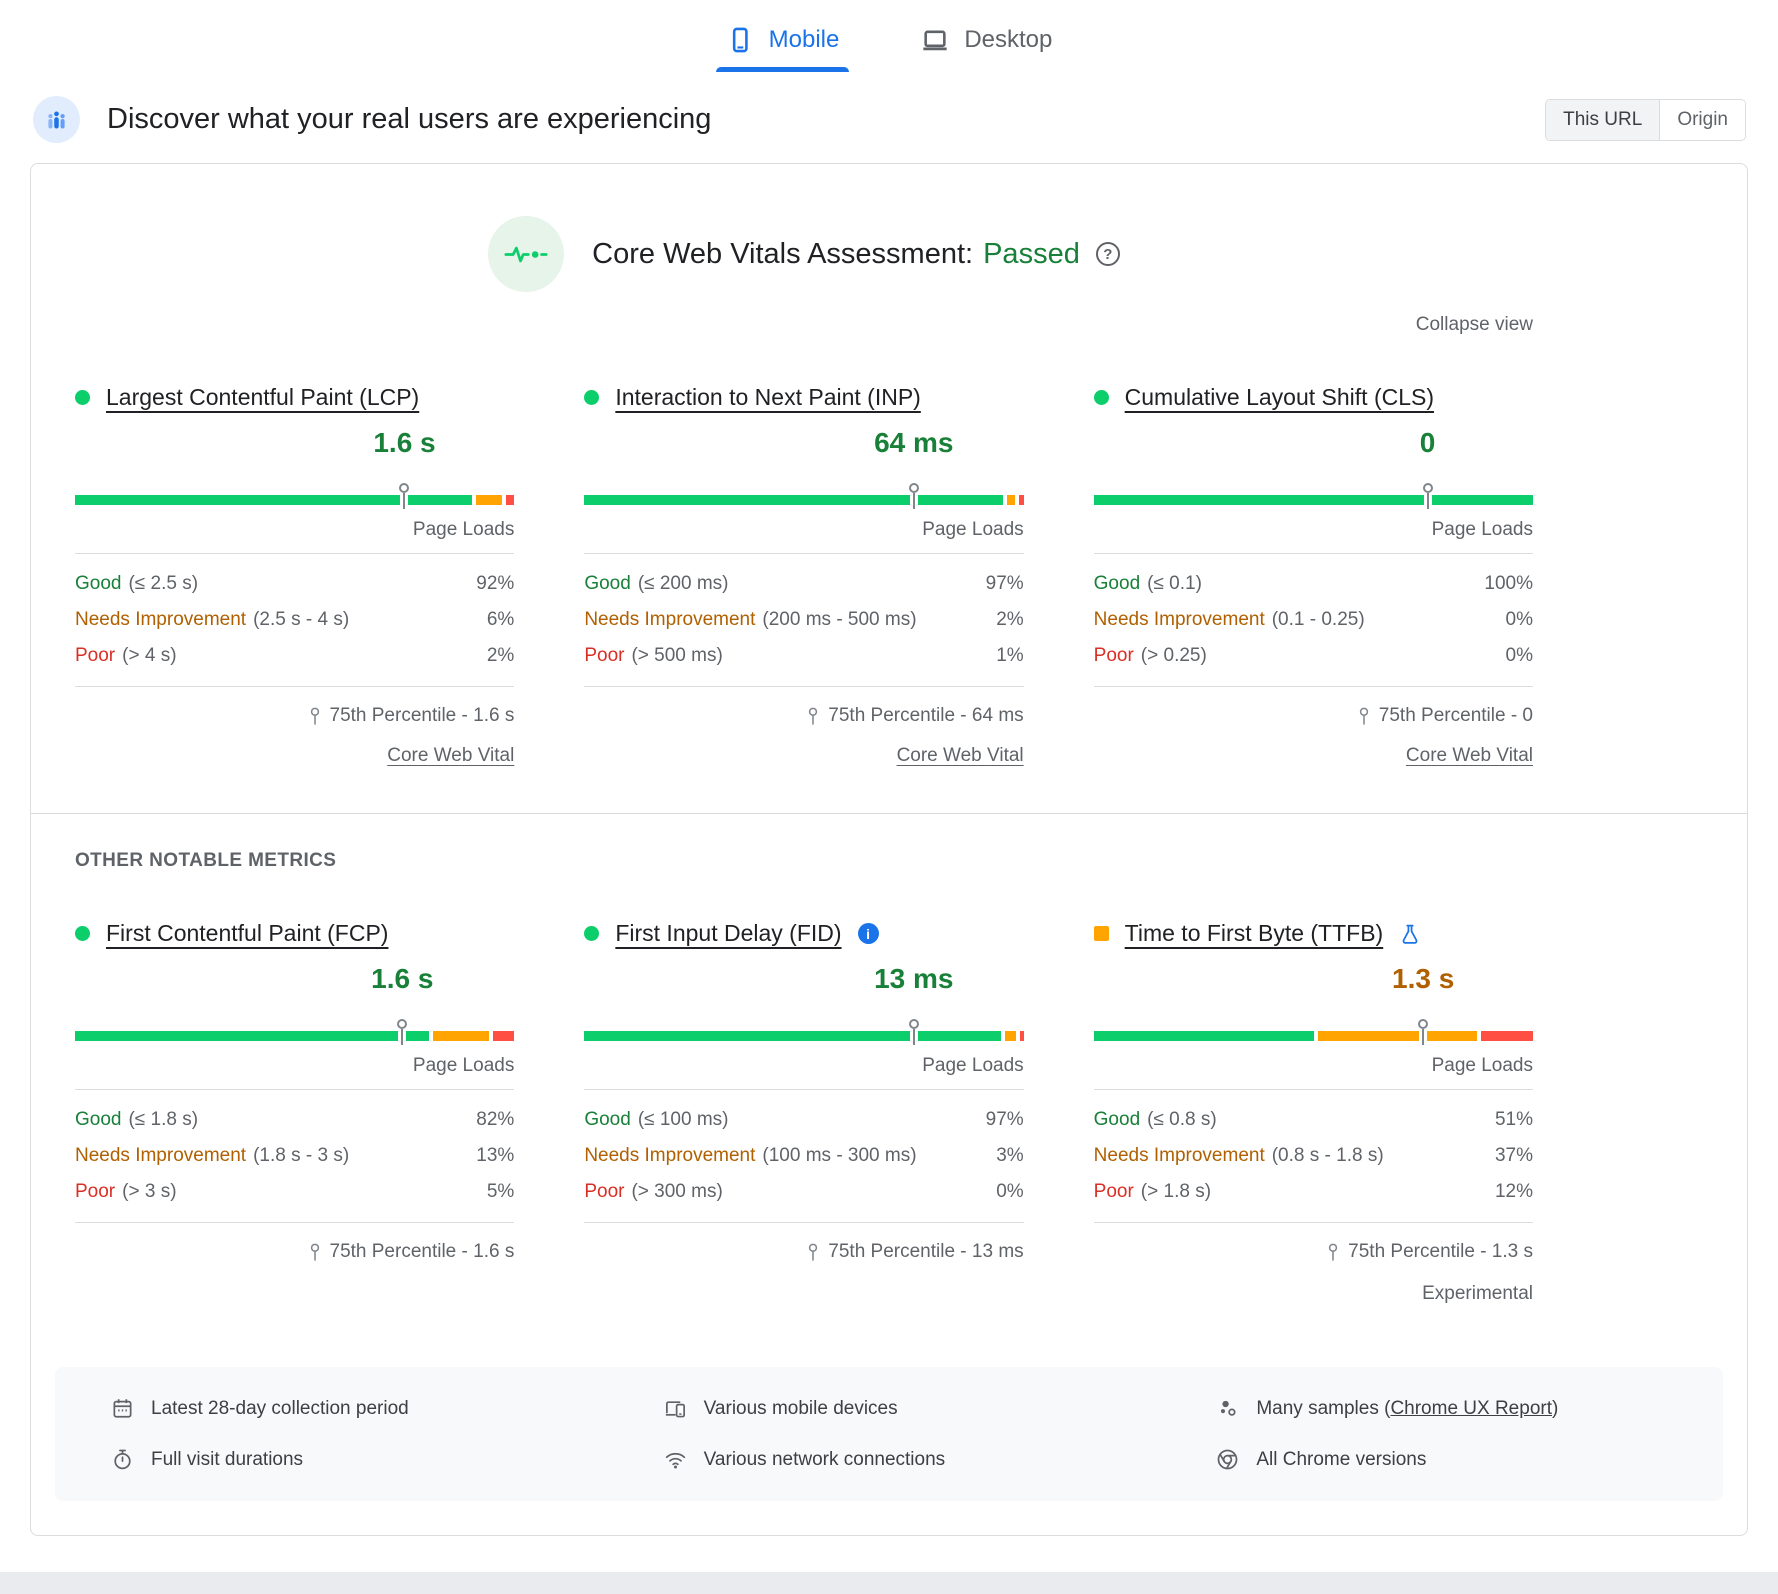  What do you see at coordinates (1101, 933) in the screenshot?
I see `orange-square-bullet` at bounding box center [1101, 933].